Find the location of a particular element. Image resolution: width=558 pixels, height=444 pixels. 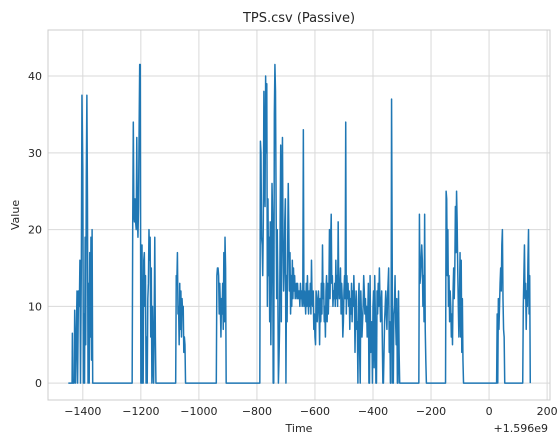

x-tick-label: −200 is located at coordinates (431, 411).